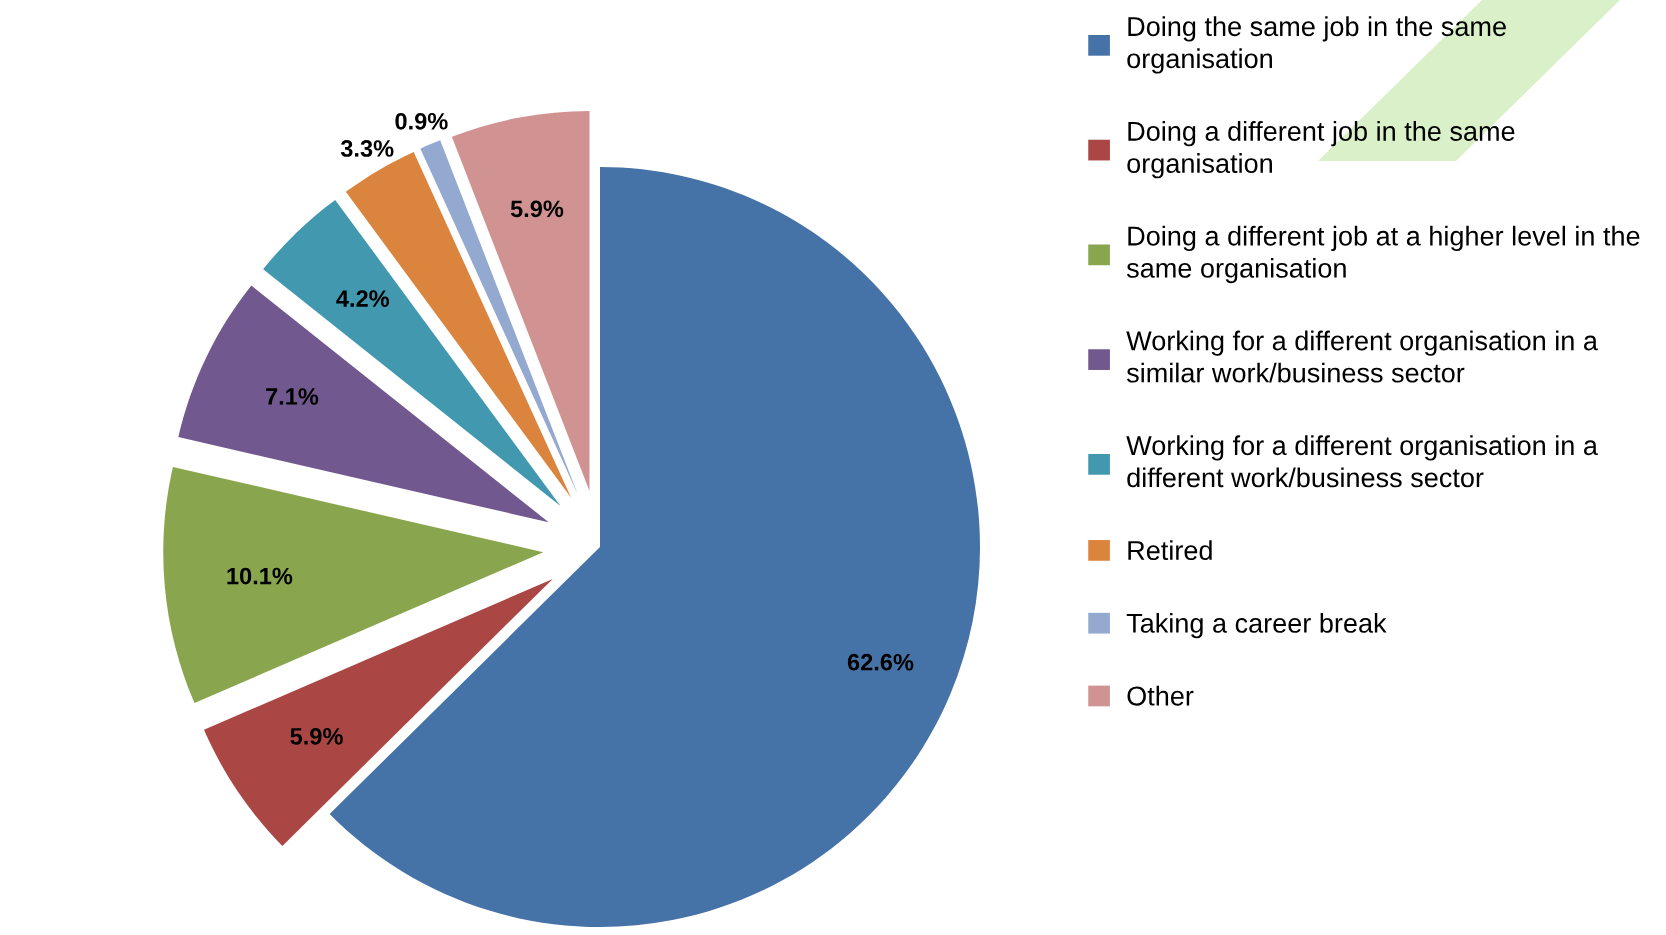  What do you see at coordinates (1170, 550) in the screenshot?
I see `legend-label: Retired` at bounding box center [1170, 550].